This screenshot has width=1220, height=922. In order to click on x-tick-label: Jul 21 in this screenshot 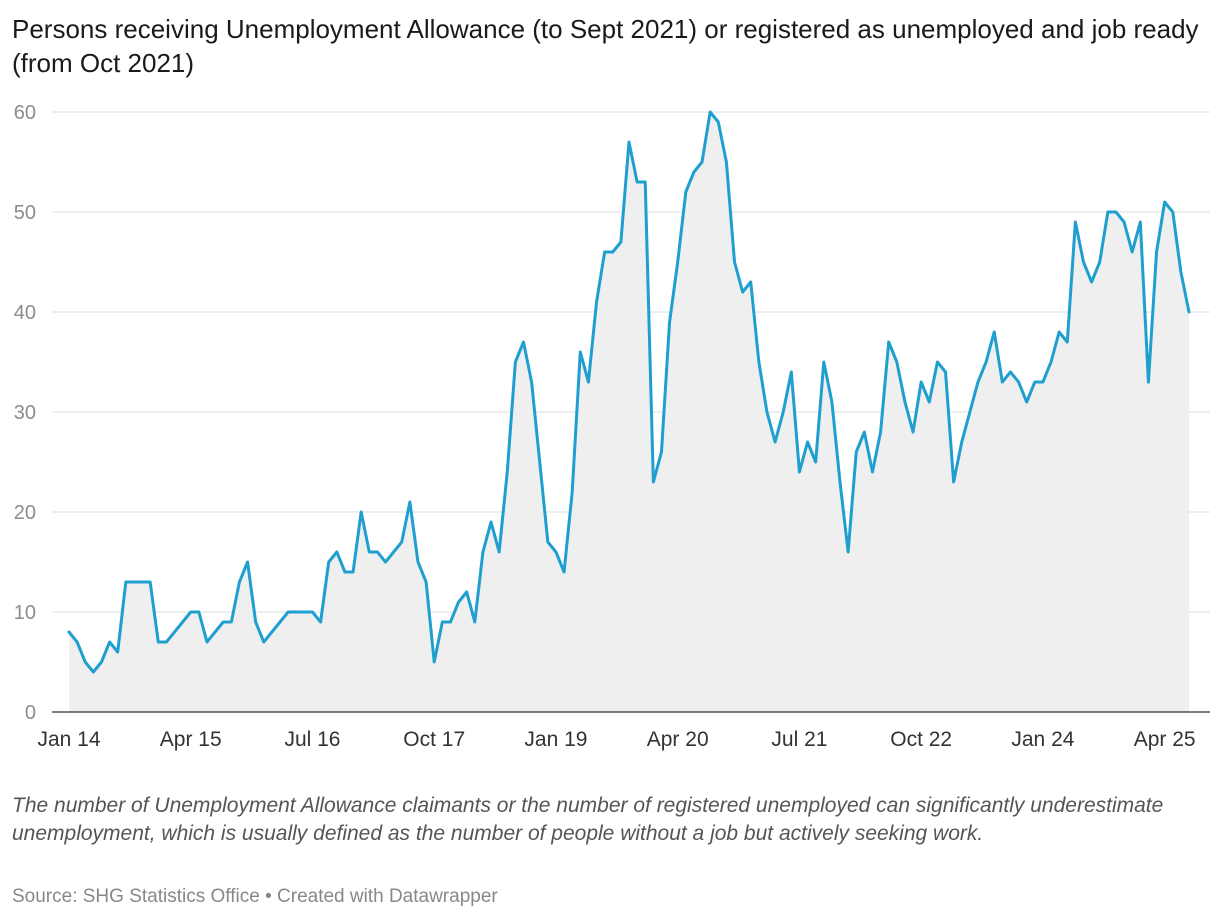, I will do `click(799, 739)`.